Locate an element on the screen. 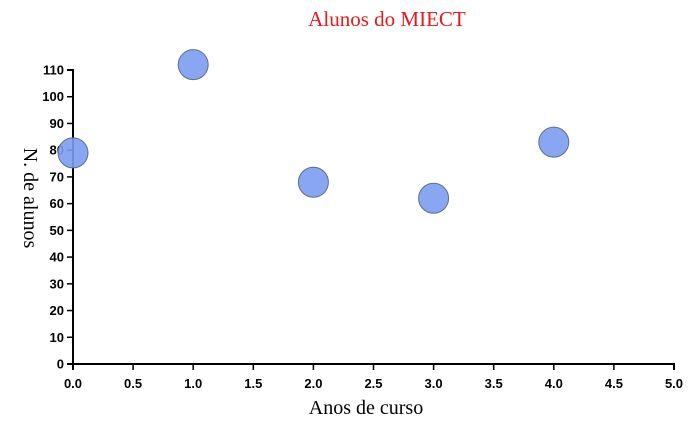 This screenshot has height=425, width=696. chart-title: Alunos do MIECT is located at coordinates (387, 19).